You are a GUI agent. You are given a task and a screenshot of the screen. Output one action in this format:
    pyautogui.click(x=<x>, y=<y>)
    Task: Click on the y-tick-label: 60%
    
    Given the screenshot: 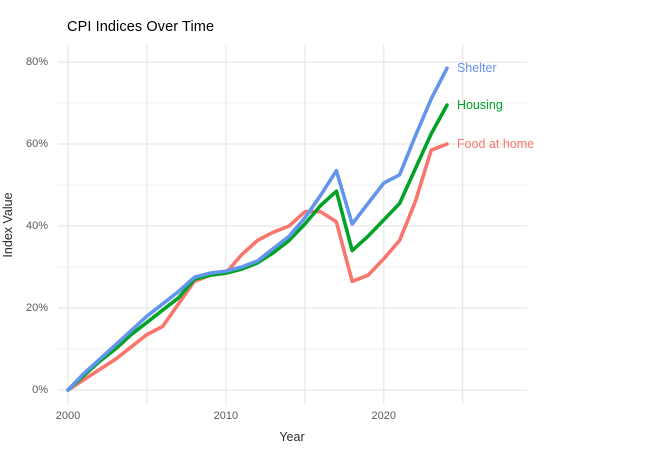 What is the action you would take?
    pyautogui.click(x=36, y=144)
    